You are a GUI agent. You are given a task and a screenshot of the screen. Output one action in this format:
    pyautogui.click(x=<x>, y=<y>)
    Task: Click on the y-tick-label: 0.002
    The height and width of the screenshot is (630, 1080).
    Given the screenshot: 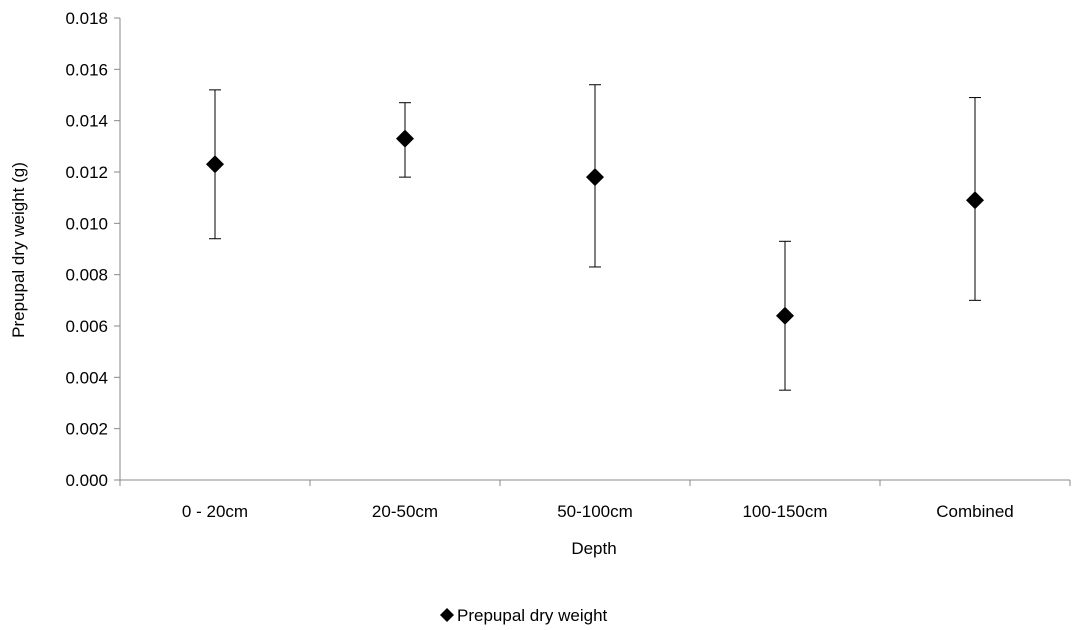 What is the action you would take?
    pyautogui.click(x=86, y=429)
    